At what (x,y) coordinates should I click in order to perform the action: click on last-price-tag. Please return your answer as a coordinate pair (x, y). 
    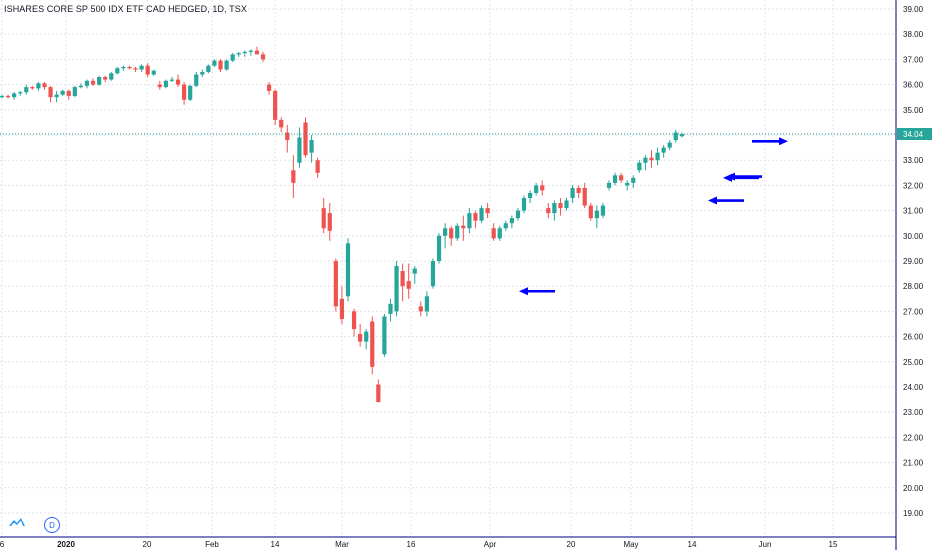
    Looking at the image, I should click on (914, 133).